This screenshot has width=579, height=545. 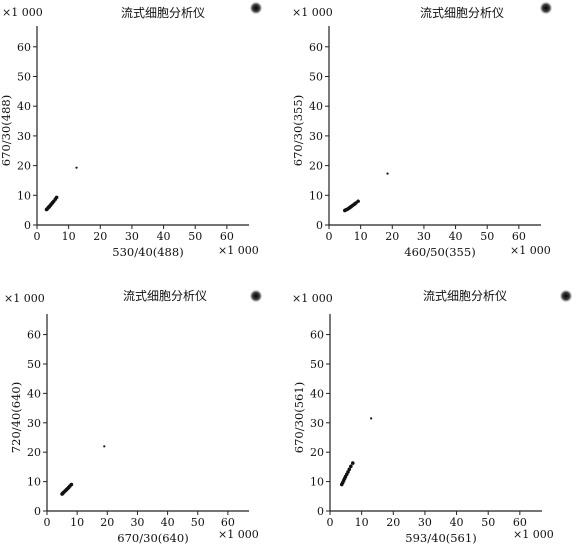 I want to click on y-axis-title: 670/30(355), so click(x=298, y=130).